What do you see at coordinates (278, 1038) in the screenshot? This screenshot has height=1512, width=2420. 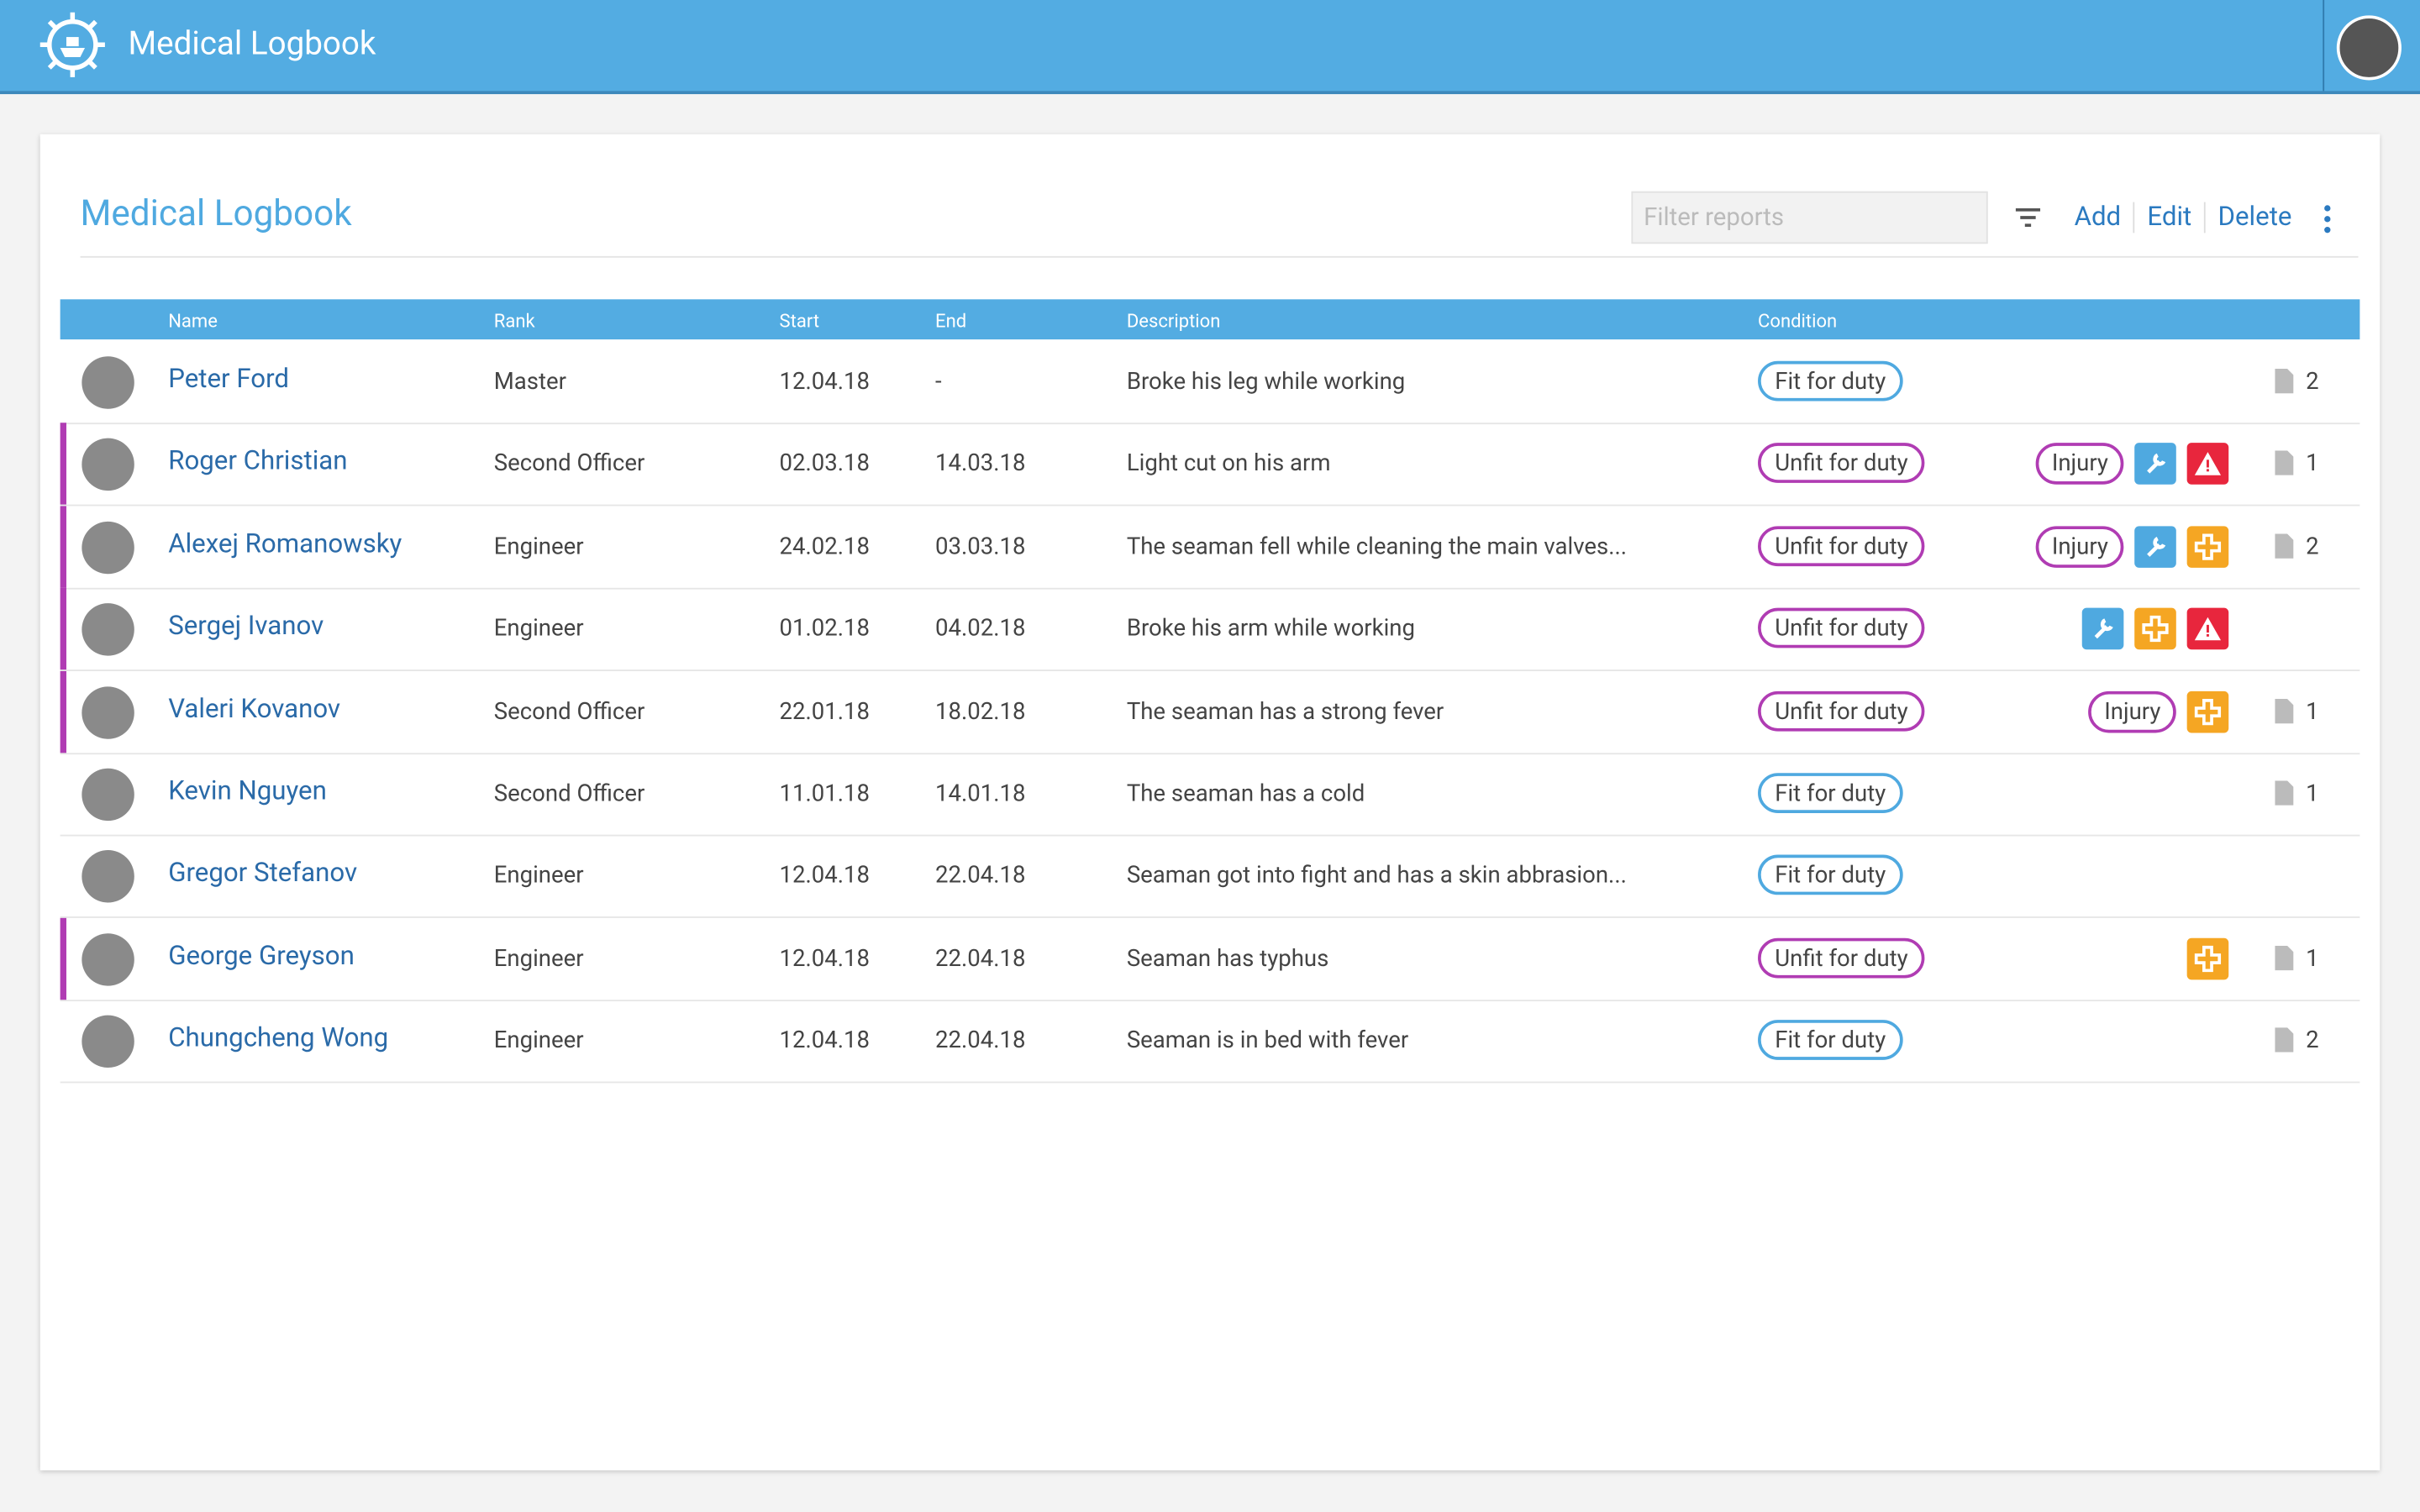 I see `person-name: Chungcheng Wong` at bounding box center [278, 1038].